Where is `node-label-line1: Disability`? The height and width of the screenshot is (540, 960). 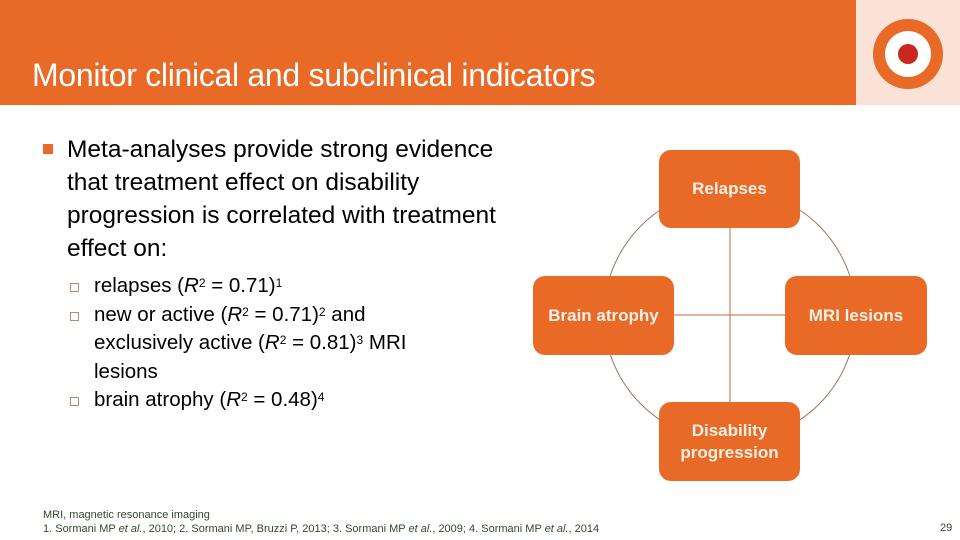 node-label-line1: Disability is located at coordinates (729, 430).